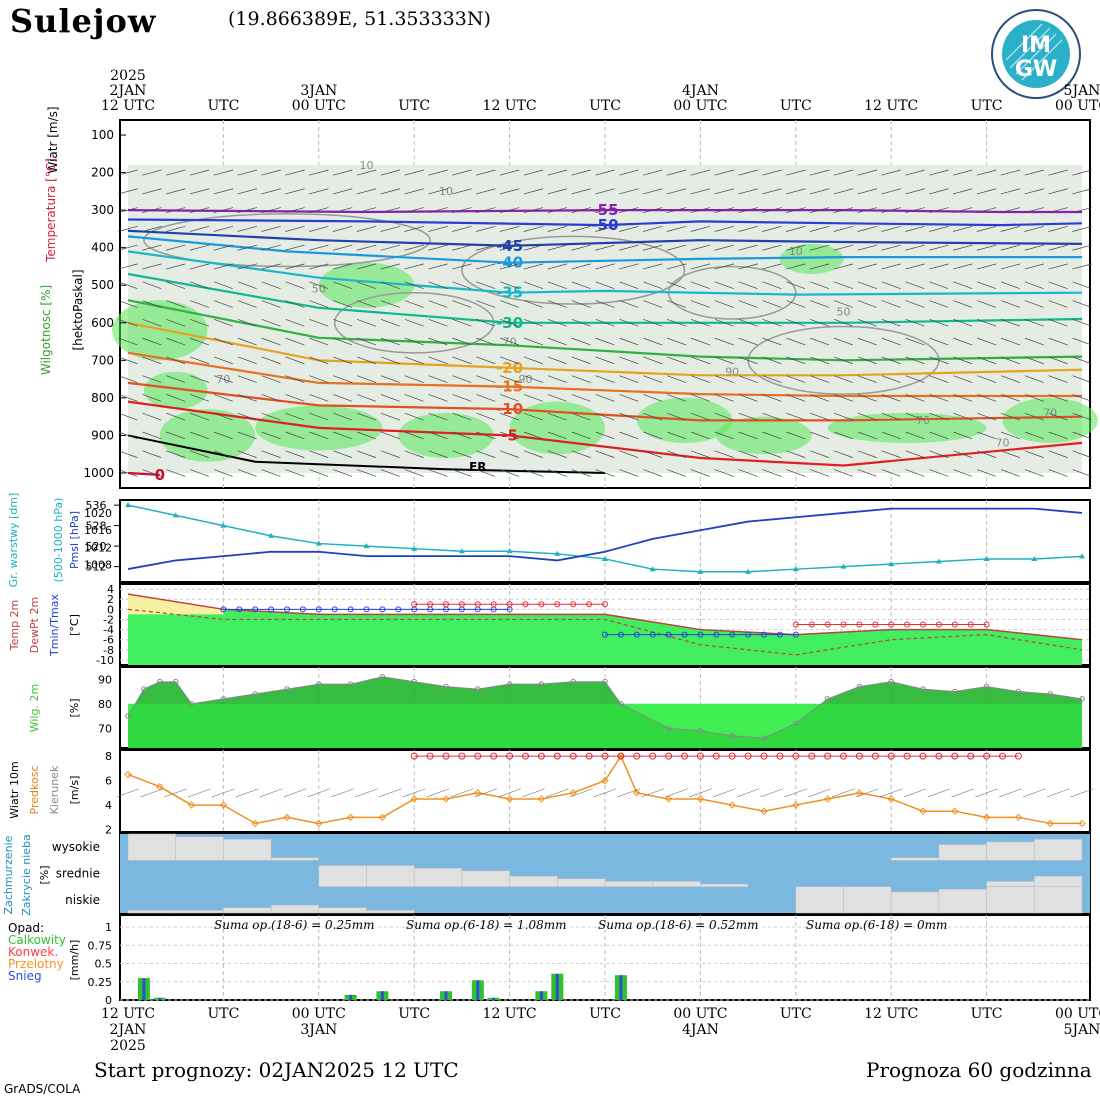 The width and height of the screenshot is (1100, 1100). I want to click on upper-air-axis-label: Wiatr [m/s], so click(53, 139).